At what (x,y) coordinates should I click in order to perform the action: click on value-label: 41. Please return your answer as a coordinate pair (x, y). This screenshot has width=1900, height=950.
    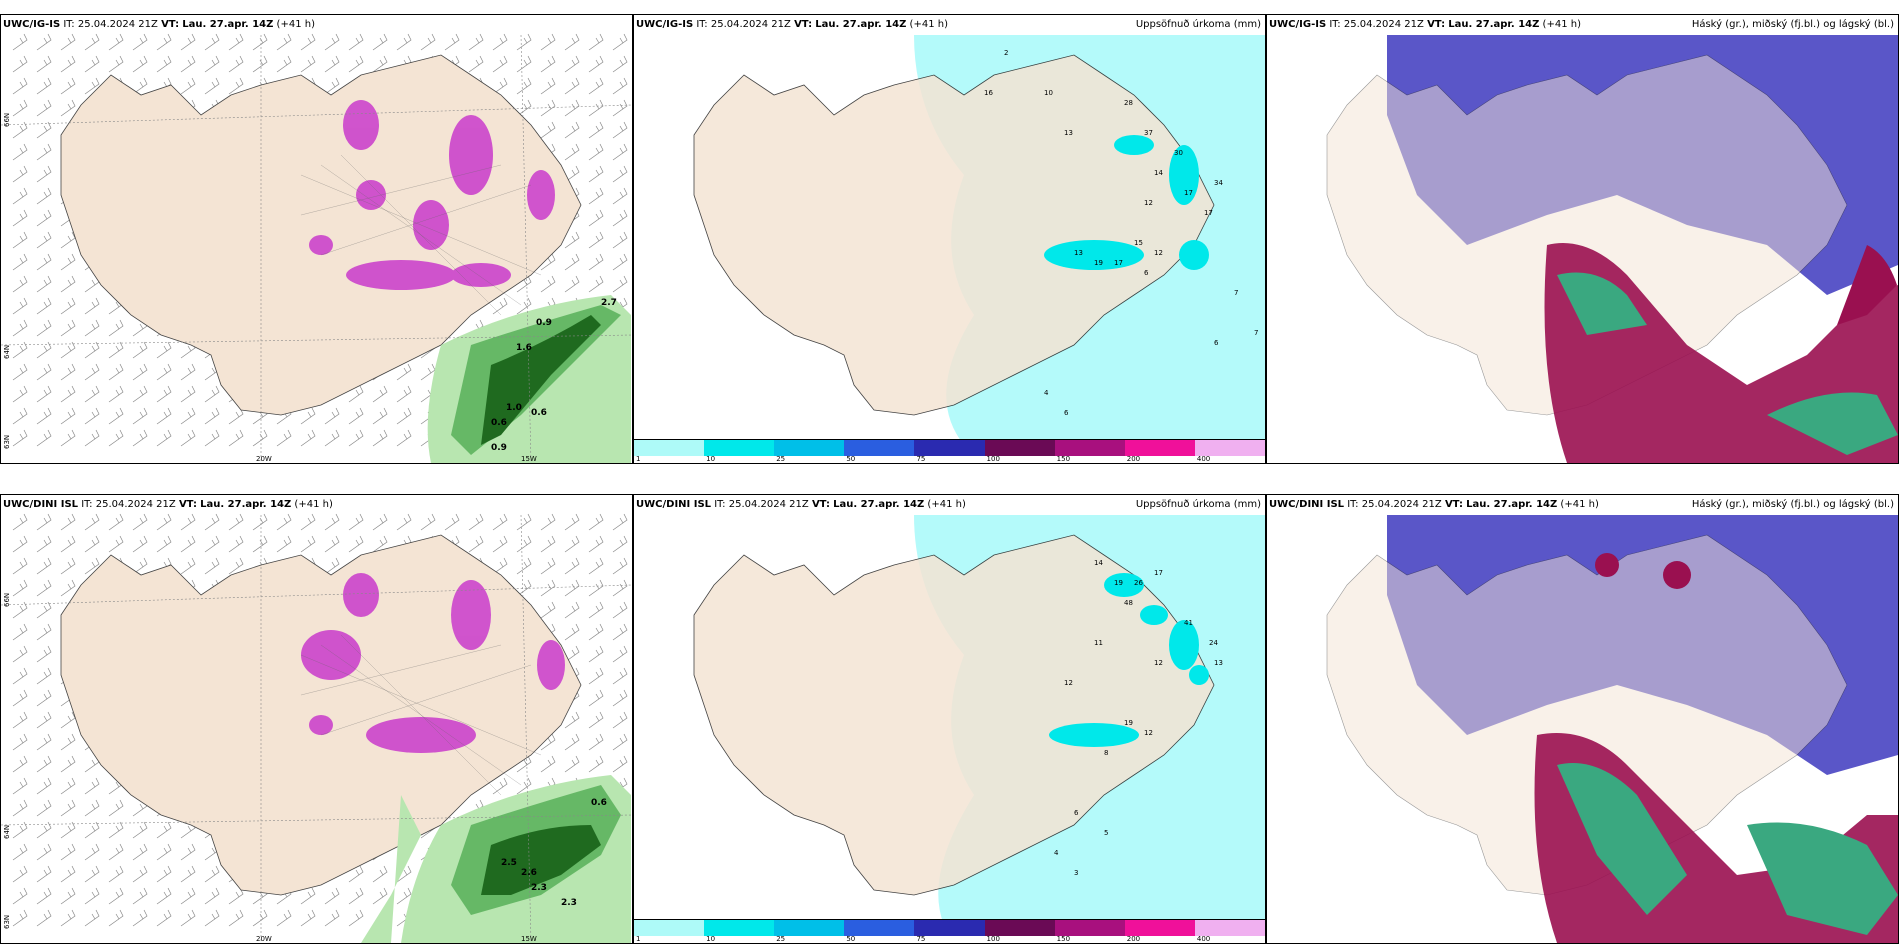
    Looking at the image, I should click on (1188, 623).